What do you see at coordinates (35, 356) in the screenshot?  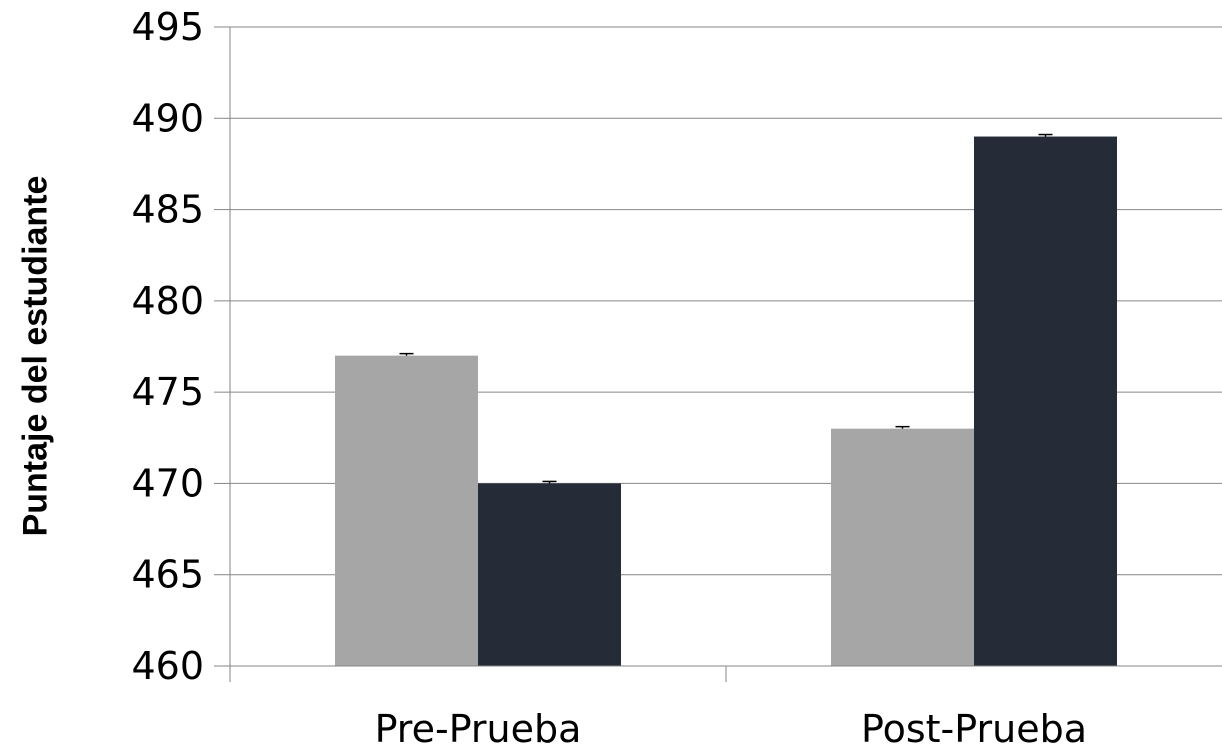 I see `y-axis-label: Puntaje del estudiante` at bounding box center [35, 356].